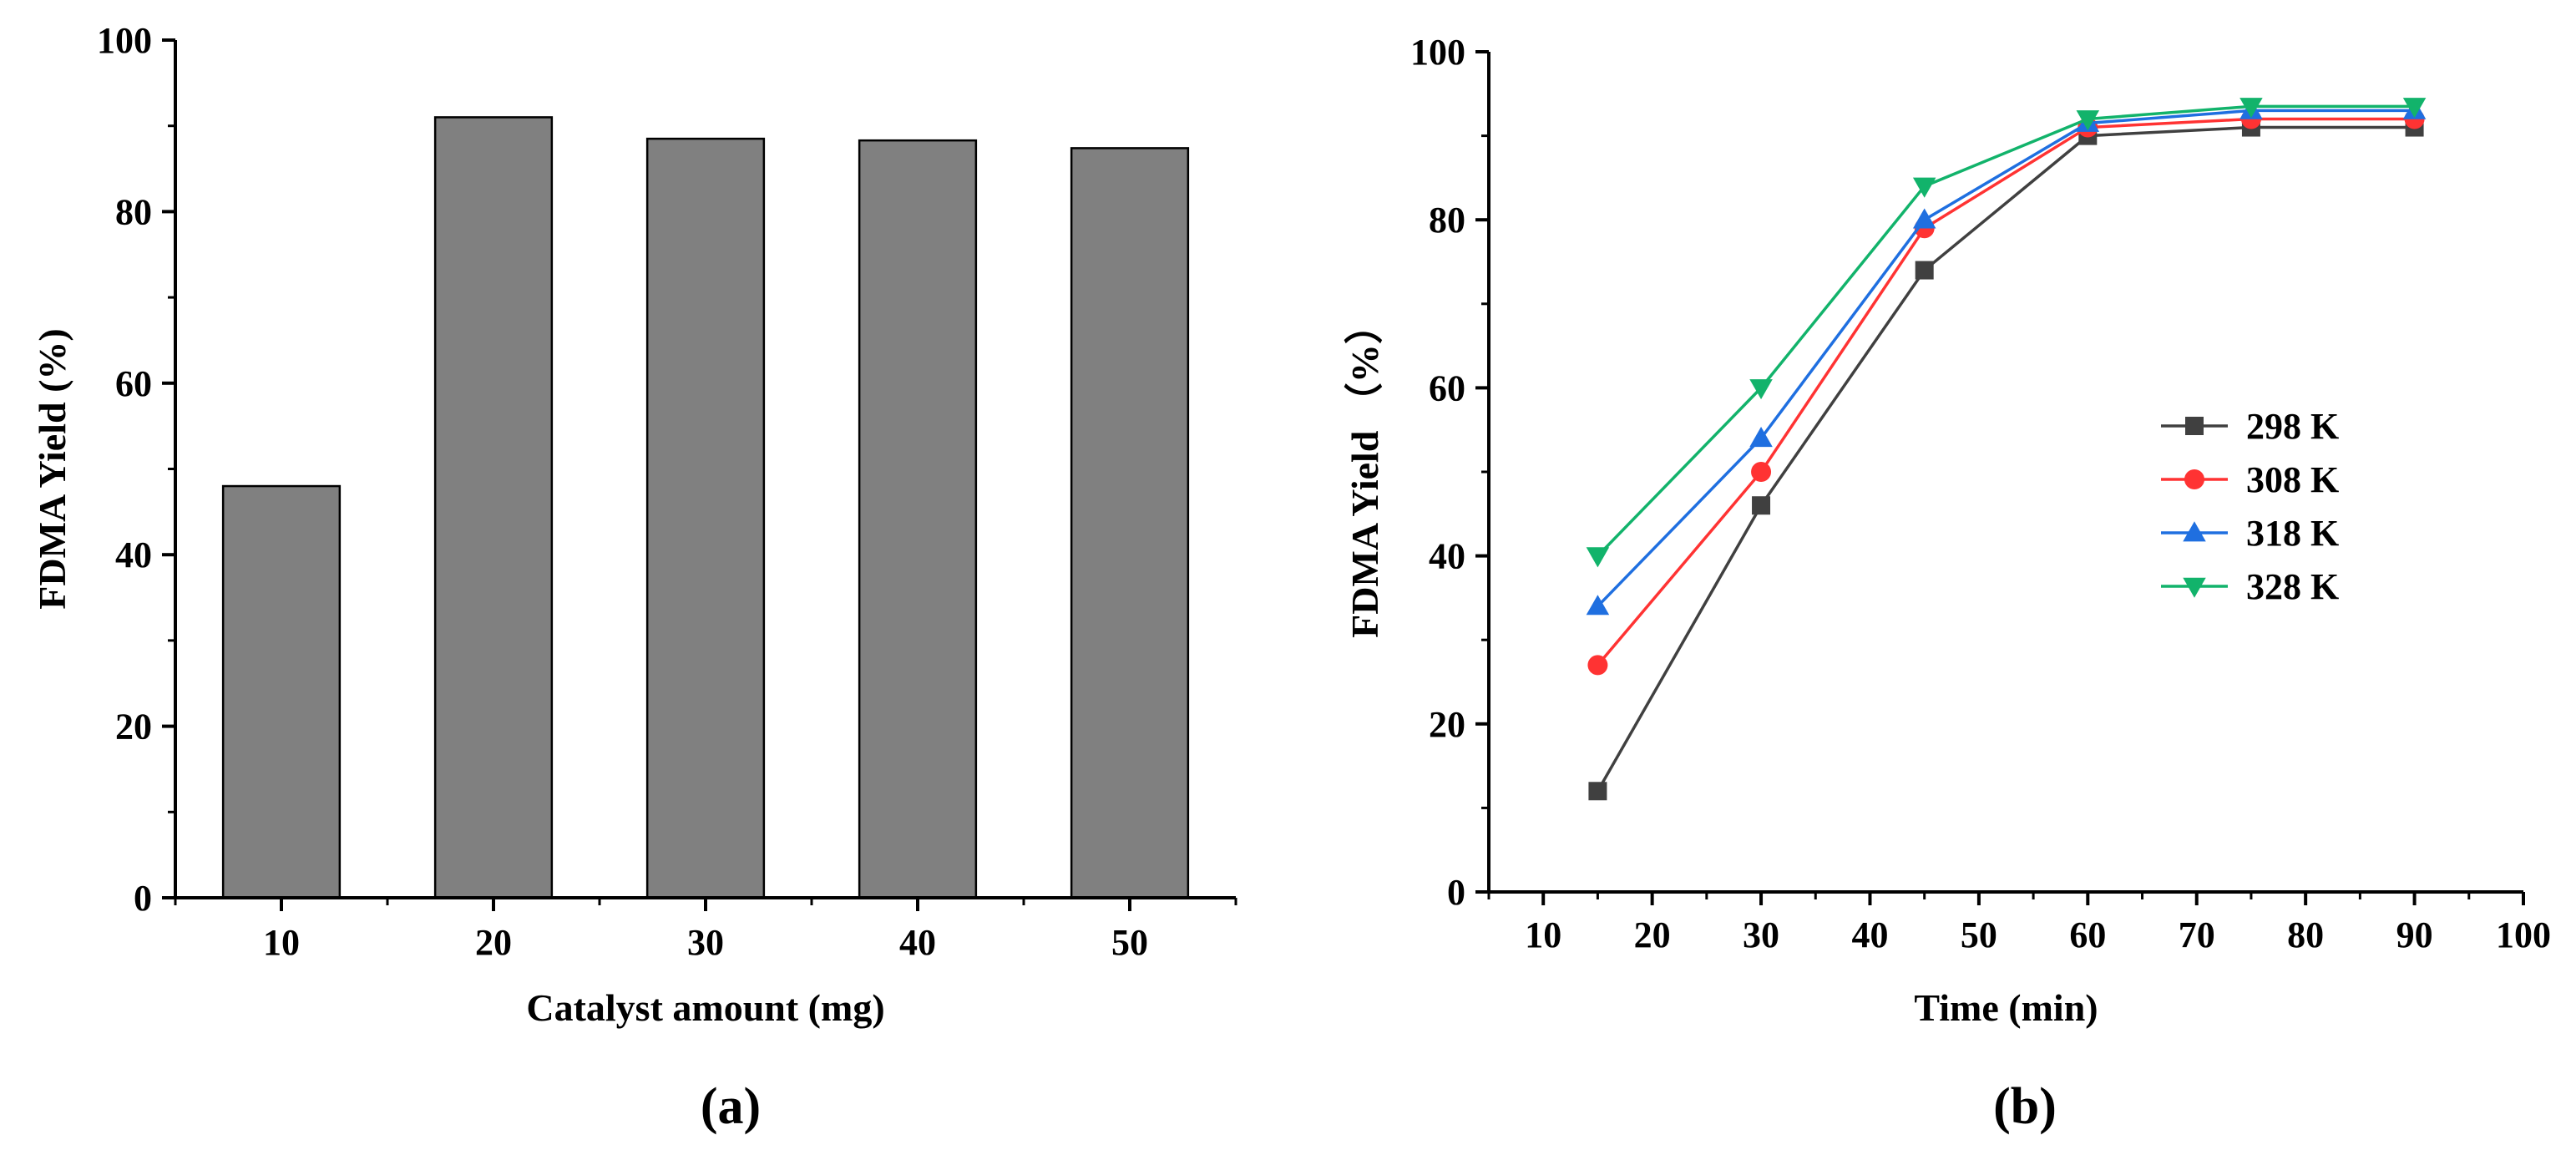 This screenshot has width=2576, height=1150. Describe the element at coordinates (1543, 934) in the screenshot. I see `b-x-tick-label: 10` at that location.